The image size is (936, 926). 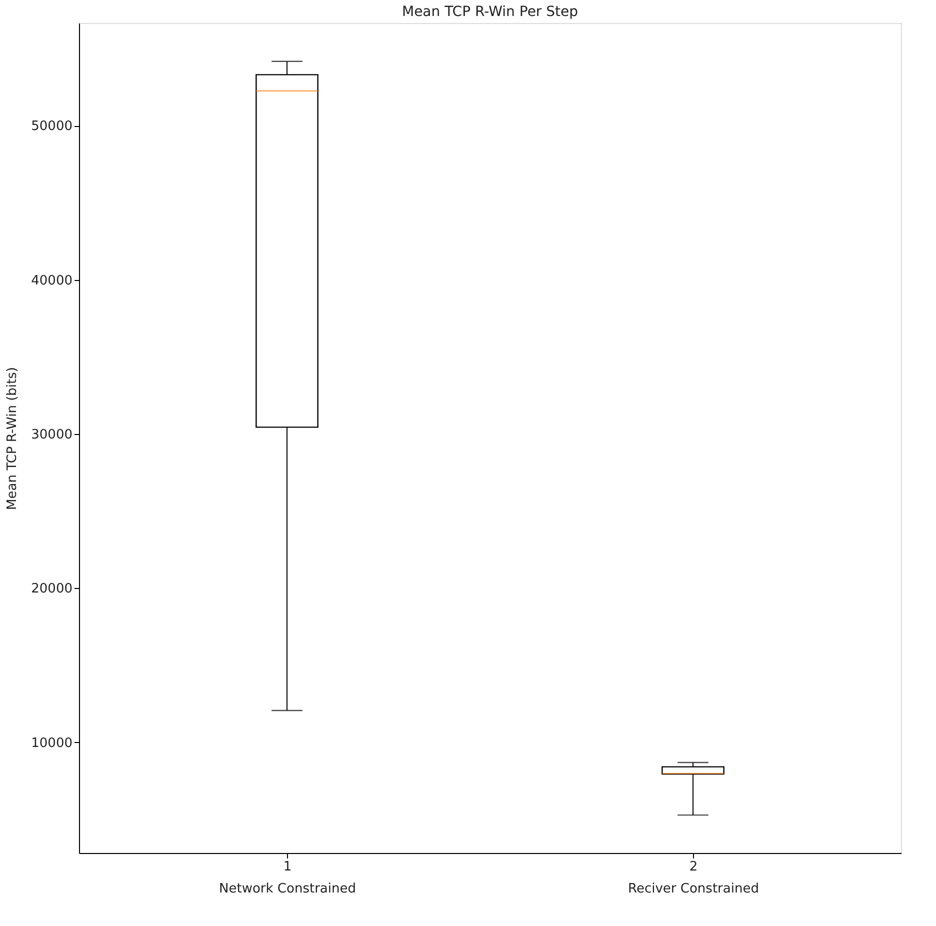 I want to click on chart-title: Mean TCP R-Win Per Step, so click(x=490, y=12).